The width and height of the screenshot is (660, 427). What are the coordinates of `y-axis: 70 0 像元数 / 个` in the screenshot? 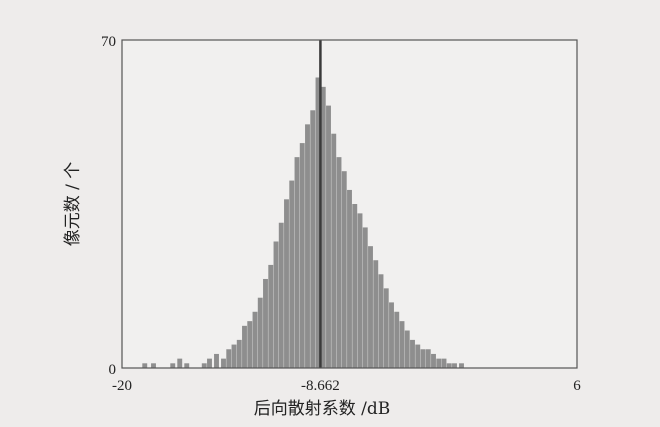 It's located at (89, 206).